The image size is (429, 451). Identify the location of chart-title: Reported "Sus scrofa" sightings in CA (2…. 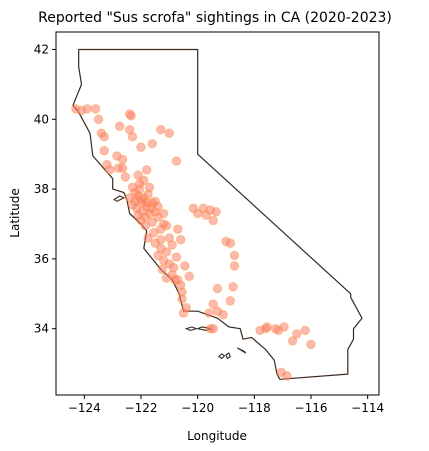
(215, 18).